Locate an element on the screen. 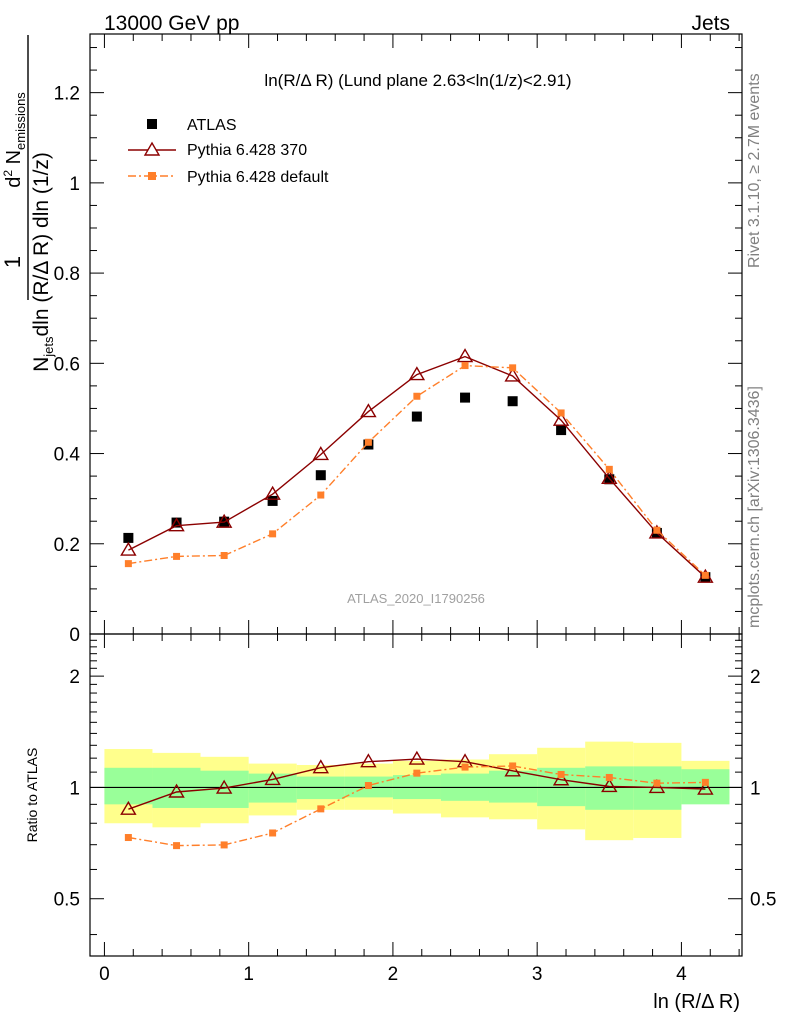 Image resolution: width=786 pixels, height=1024 pixels. y-tick-label: 0.2 is located at coordinates (67, 545).